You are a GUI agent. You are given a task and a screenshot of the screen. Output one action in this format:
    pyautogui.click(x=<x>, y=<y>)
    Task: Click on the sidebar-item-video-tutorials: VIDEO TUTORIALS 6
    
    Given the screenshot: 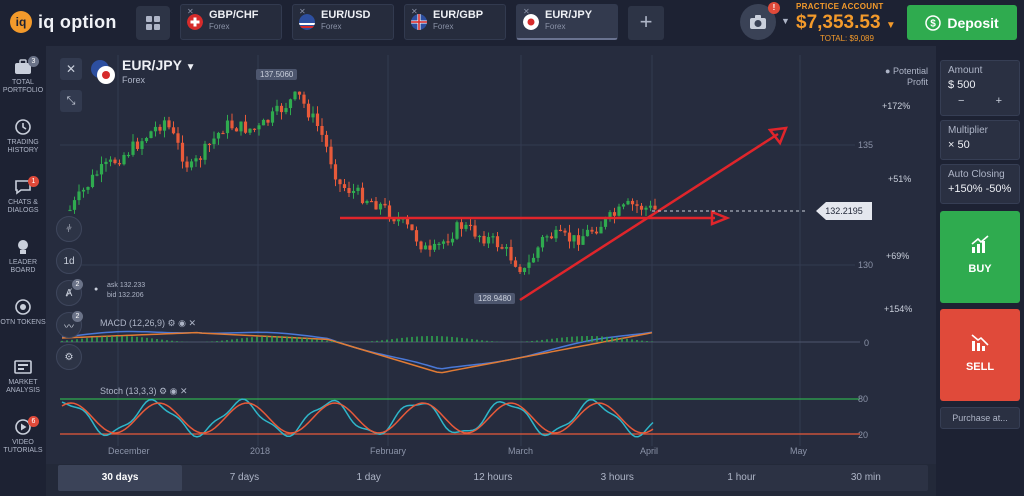 What is the action you would take?
    pyautogui.click(x=23, y=435)
    